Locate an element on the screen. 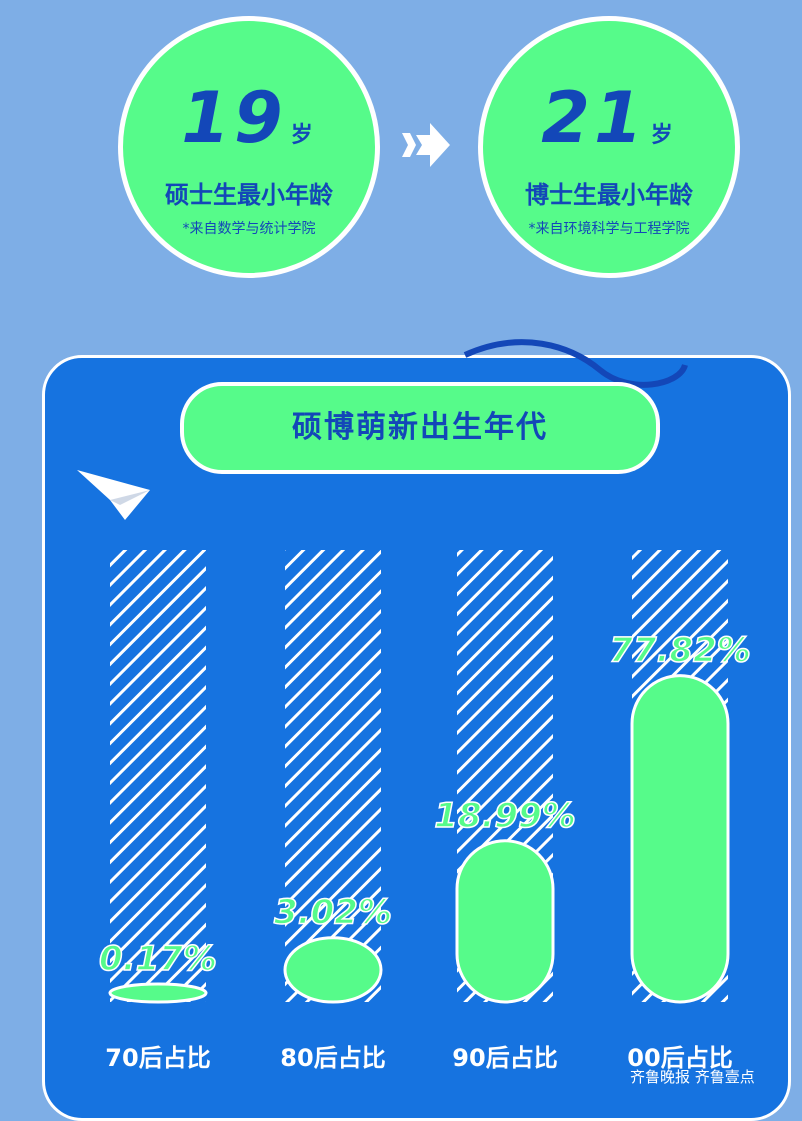 The height and width of the screenshot is (1121, 802). master-age: 19 岁 is located at coordinates (249, 127).